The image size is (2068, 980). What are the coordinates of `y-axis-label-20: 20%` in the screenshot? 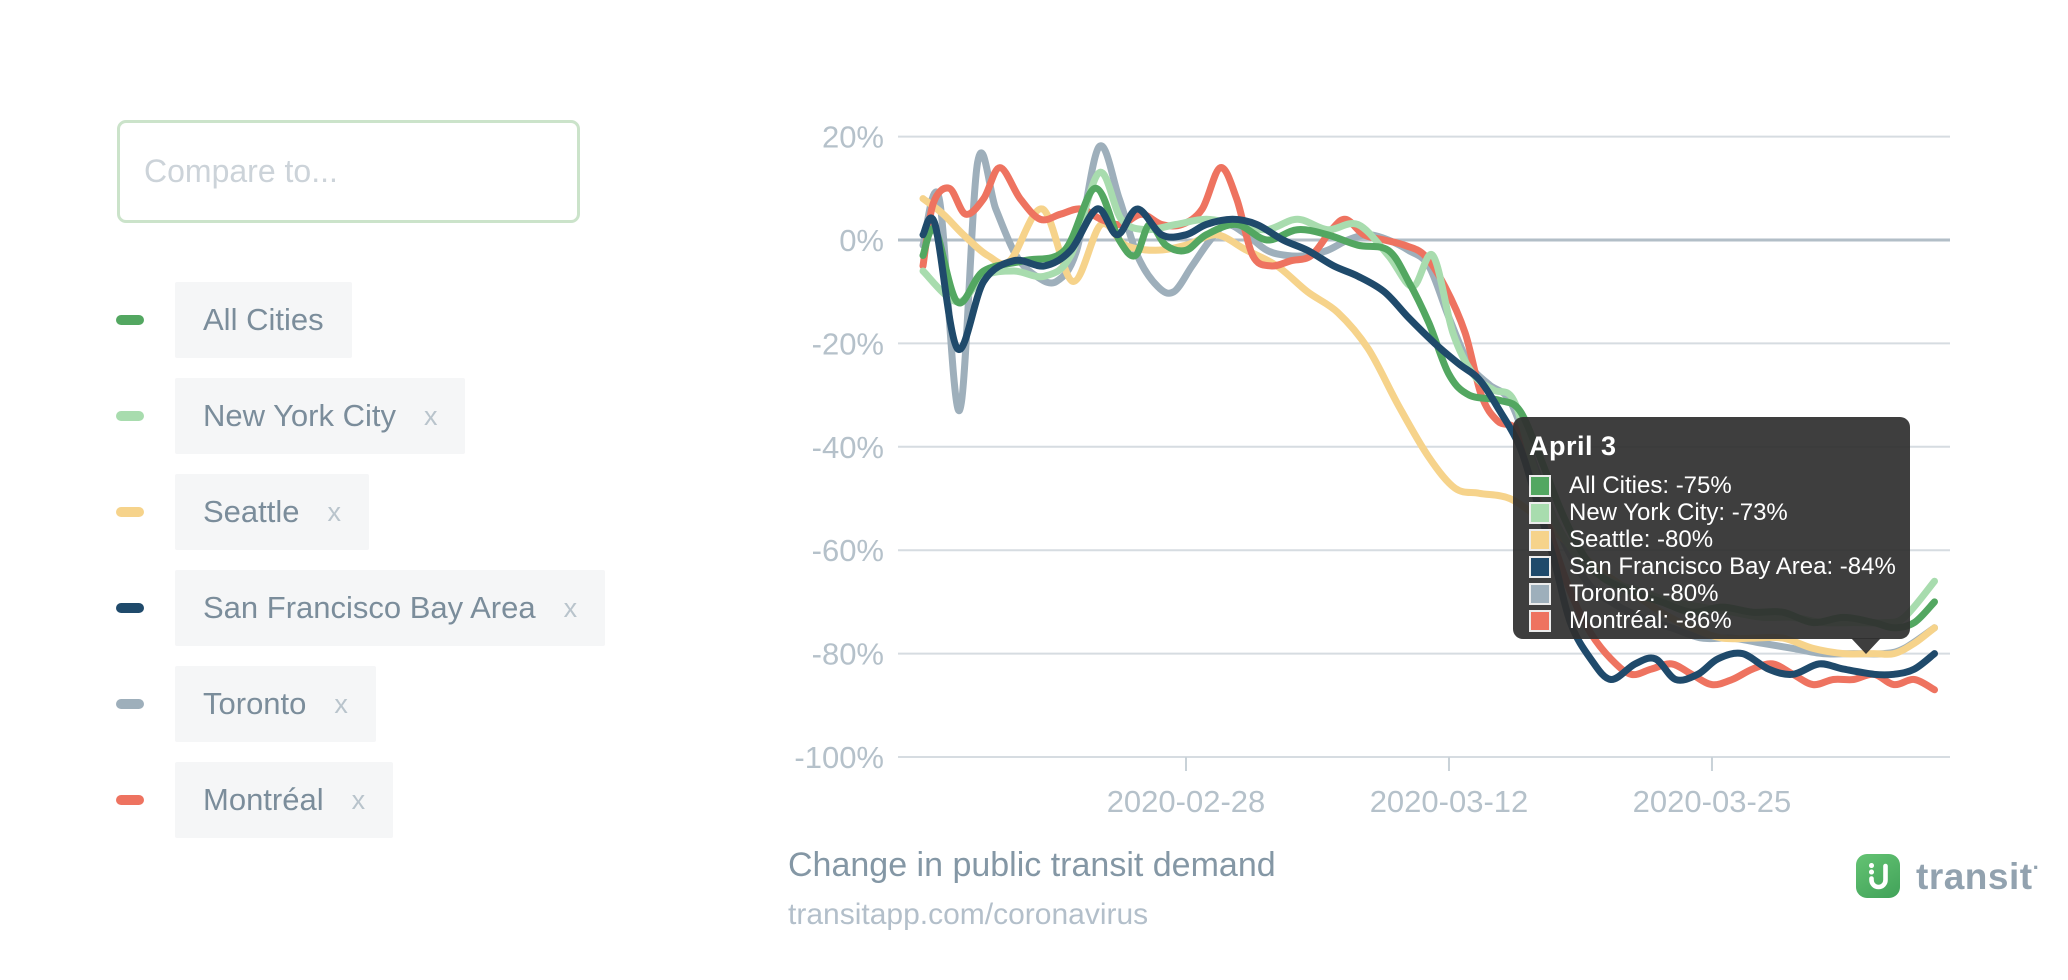 It's located at (853, 137).